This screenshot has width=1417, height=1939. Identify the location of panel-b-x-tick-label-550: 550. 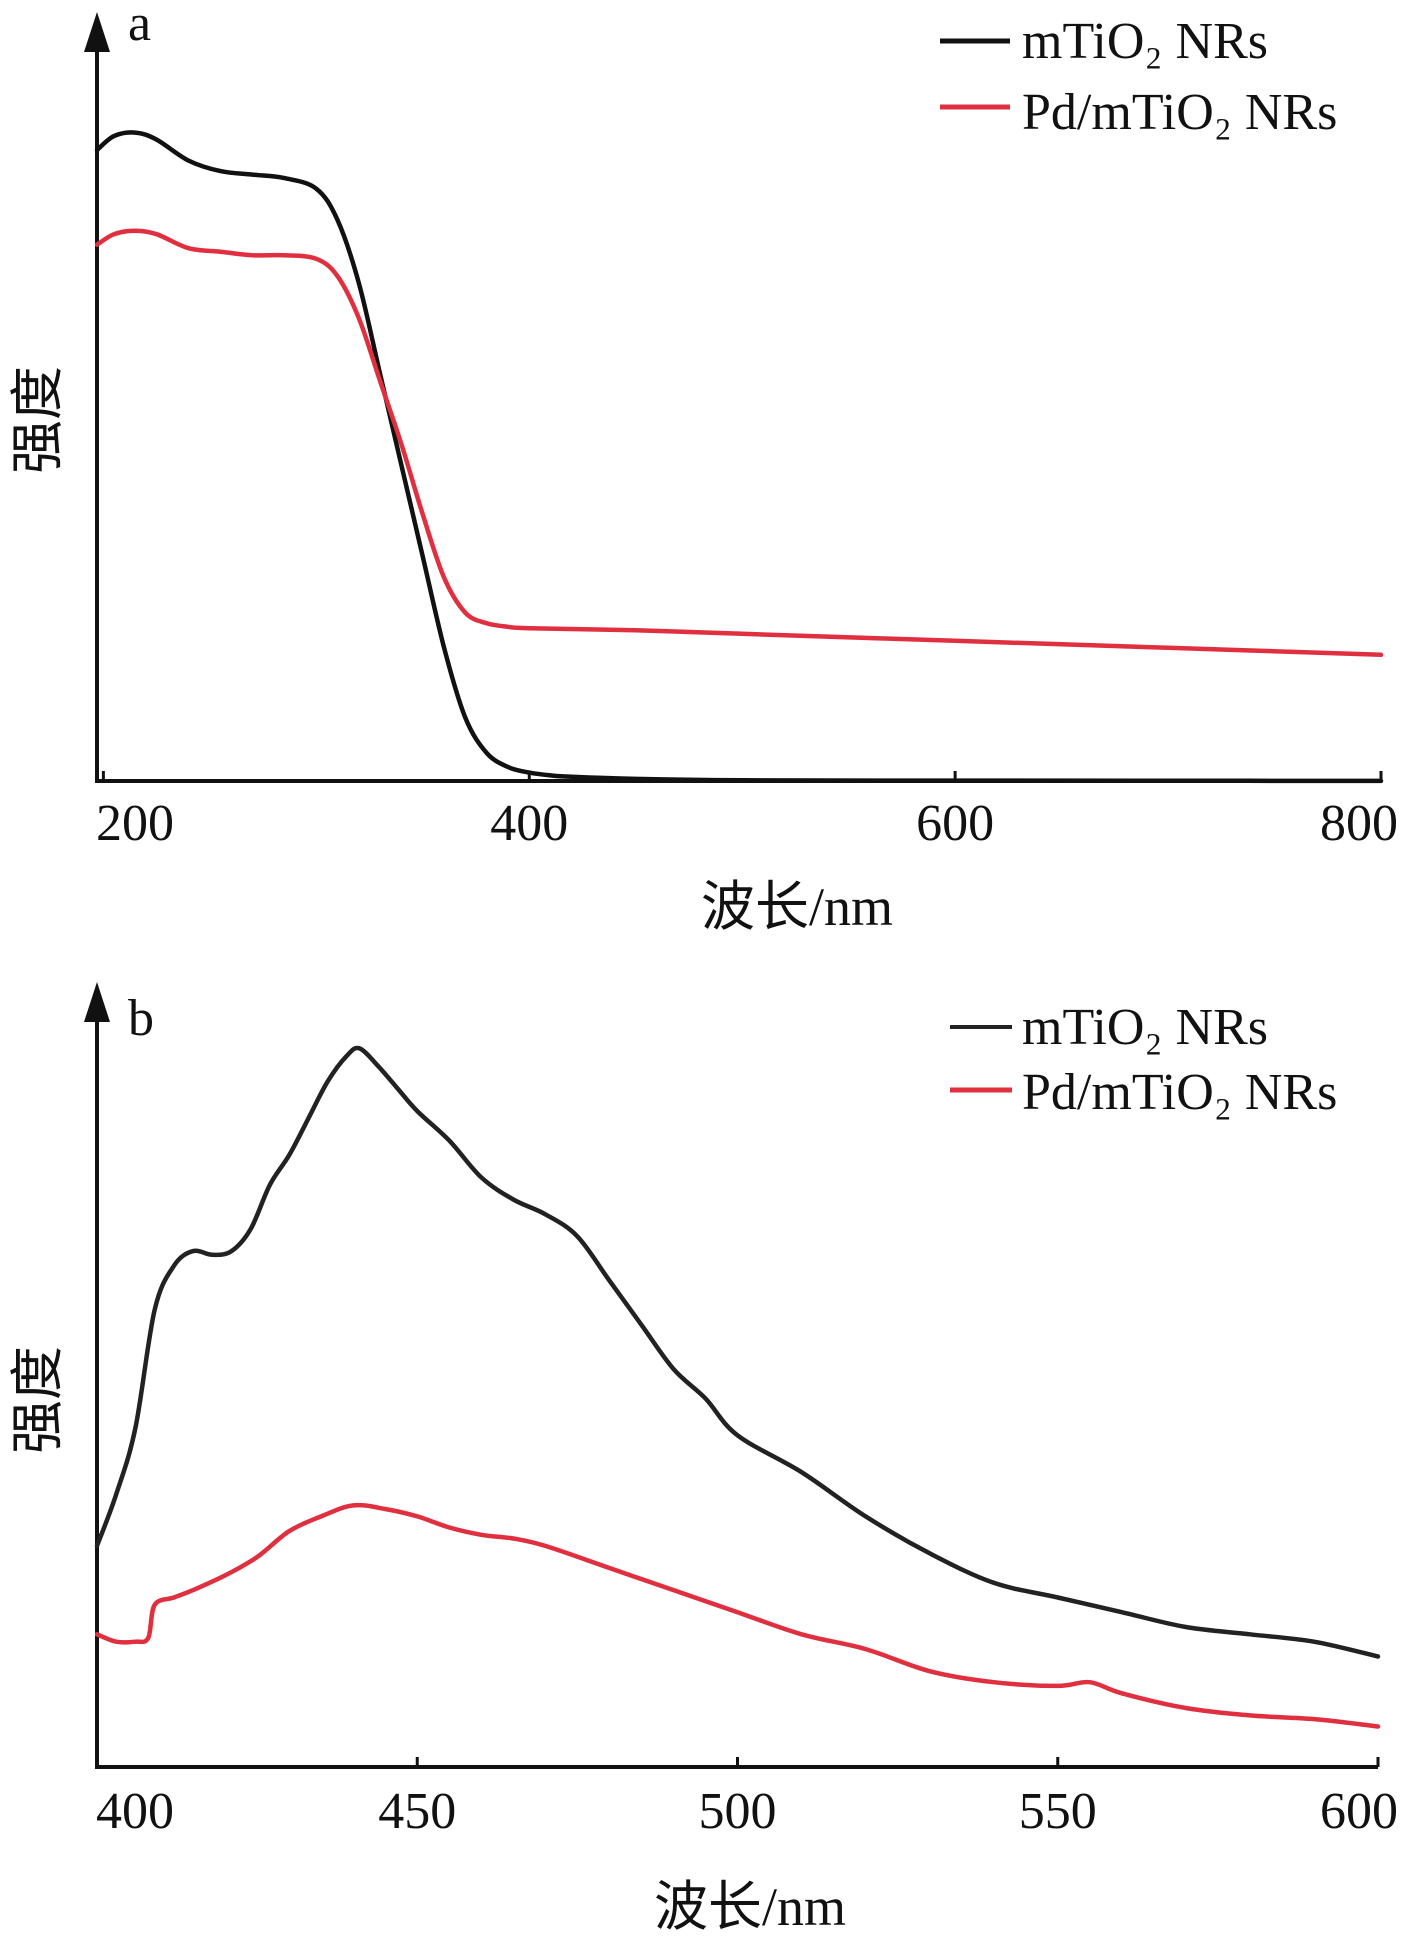
(1058, 1811).